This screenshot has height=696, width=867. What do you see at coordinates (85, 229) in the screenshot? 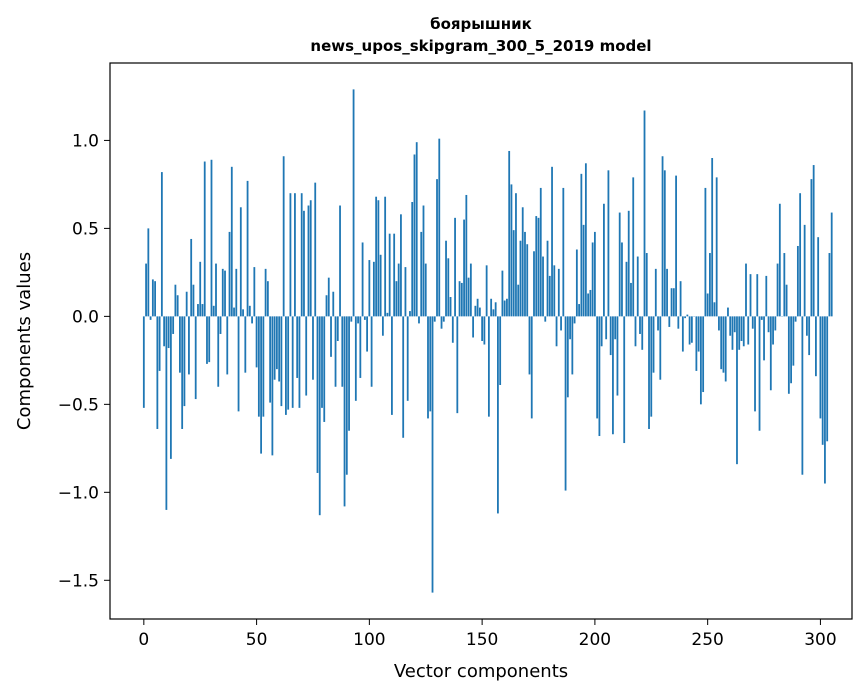
I see `y-tick-label: 0.5` at bounding box center [85, 229].